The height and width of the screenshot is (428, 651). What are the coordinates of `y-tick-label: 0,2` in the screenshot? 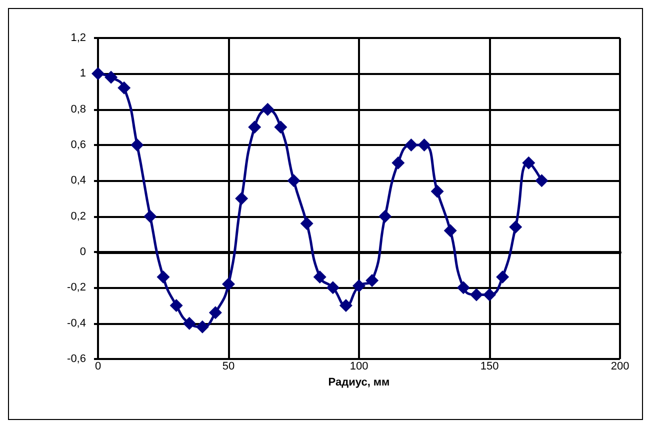 It's located at (78, 216).